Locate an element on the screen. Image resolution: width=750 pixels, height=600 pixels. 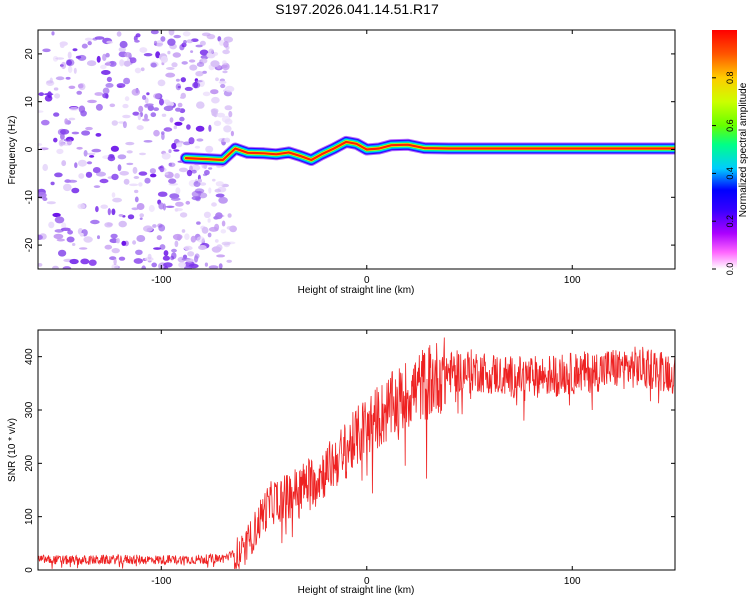
y-tick-label: 300 is located at coordinates (29, 409).